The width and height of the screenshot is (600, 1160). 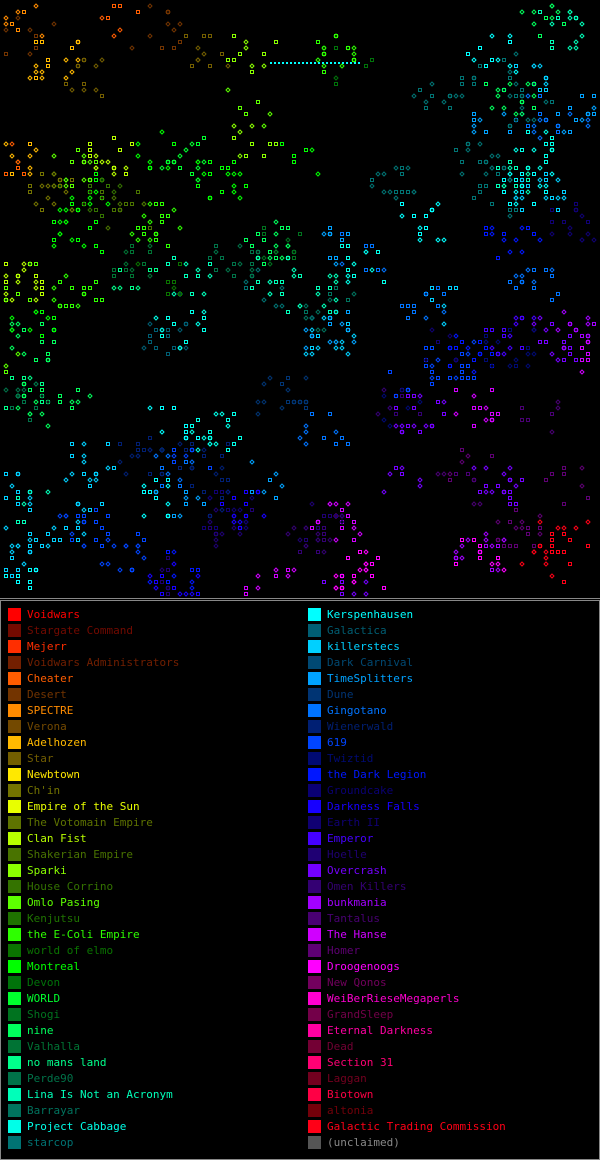 I want to click on legend-label: Omlo Pasing, so click(x=63, y=902).